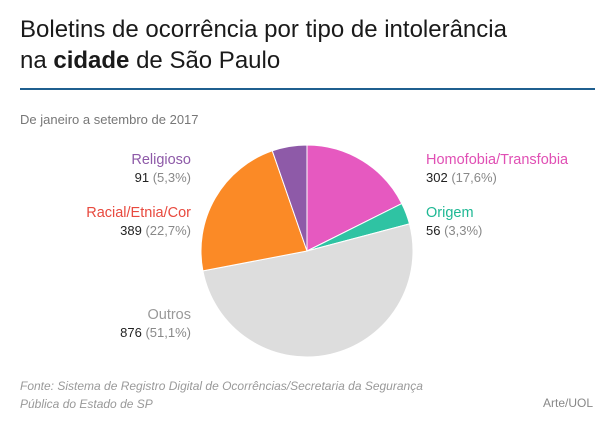 Image resolution: width=615 pixels, height=436 pixels. I want to click on chart-subtitle: De janeiro a setembro de 2017, so click(109, 119).